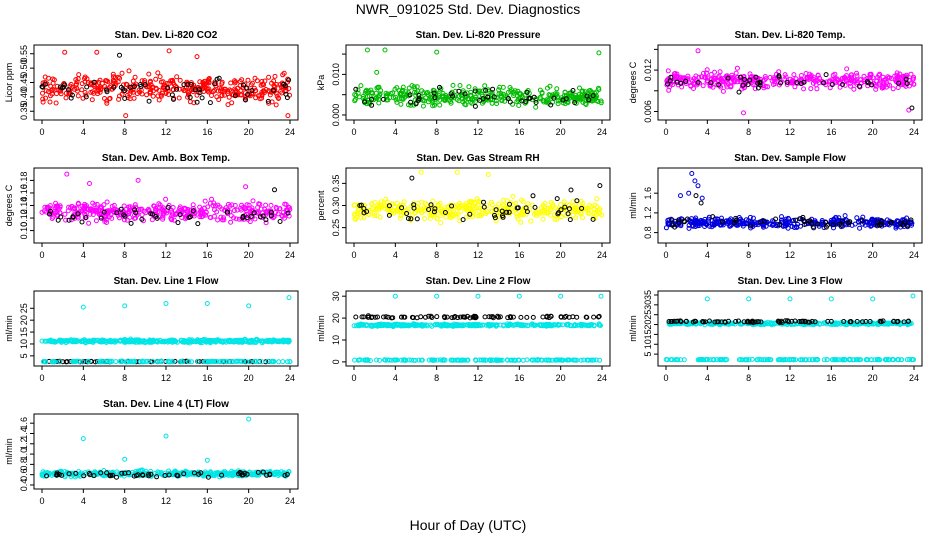  I want to click on x-tick-label: 24, so click(602, 255).